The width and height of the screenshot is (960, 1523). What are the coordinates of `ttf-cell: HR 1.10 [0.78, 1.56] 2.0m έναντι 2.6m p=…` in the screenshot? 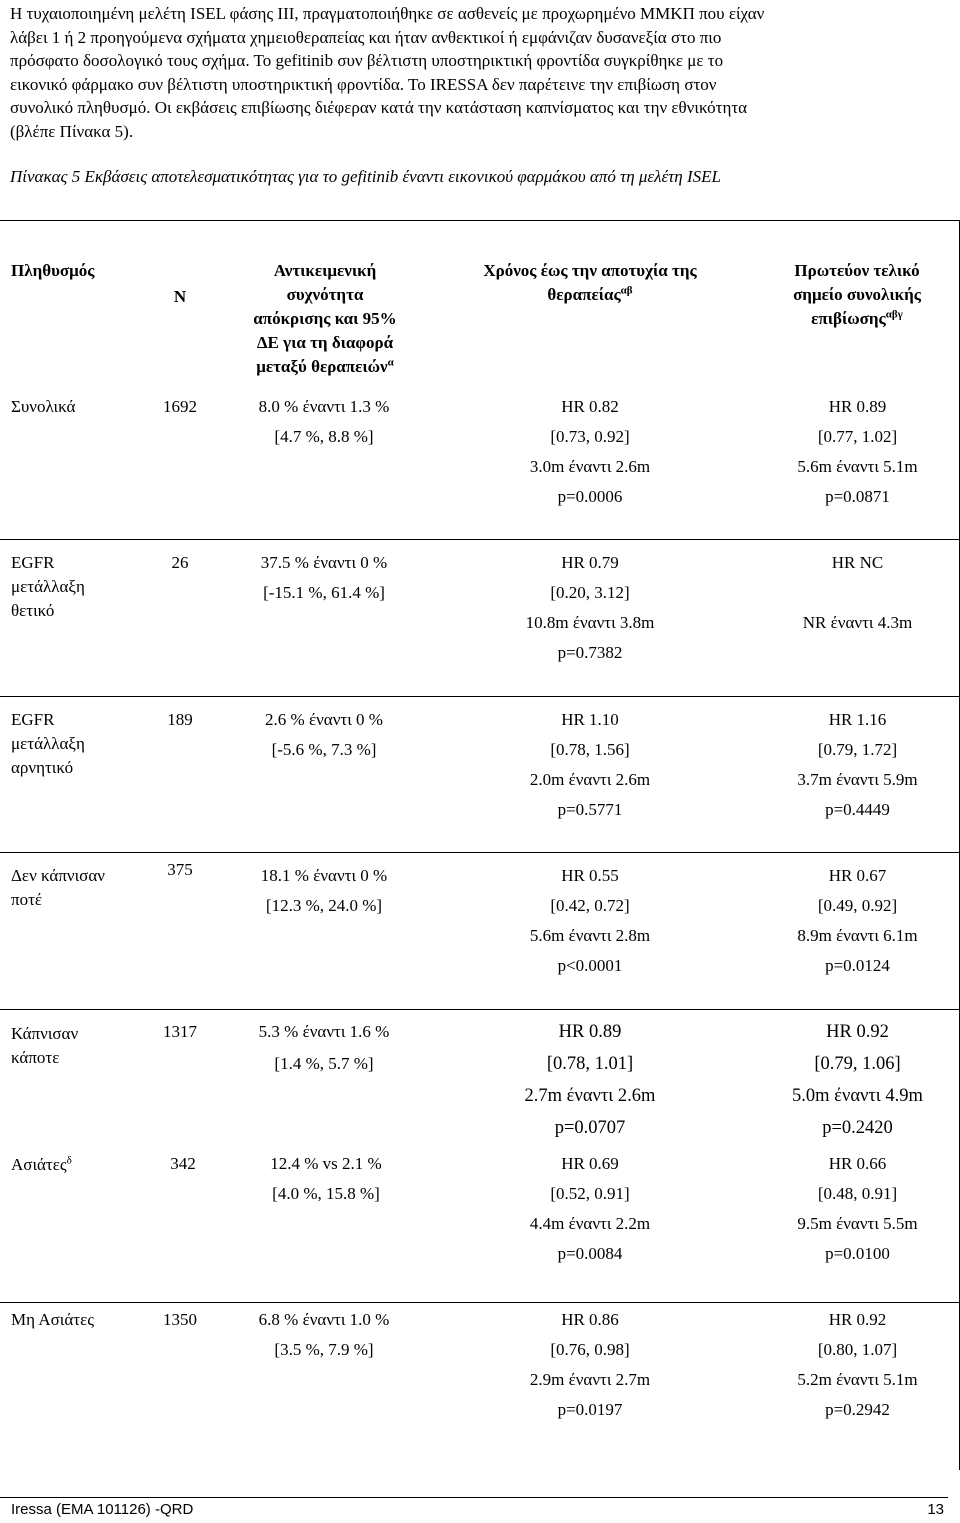 It's located at (590, 765).